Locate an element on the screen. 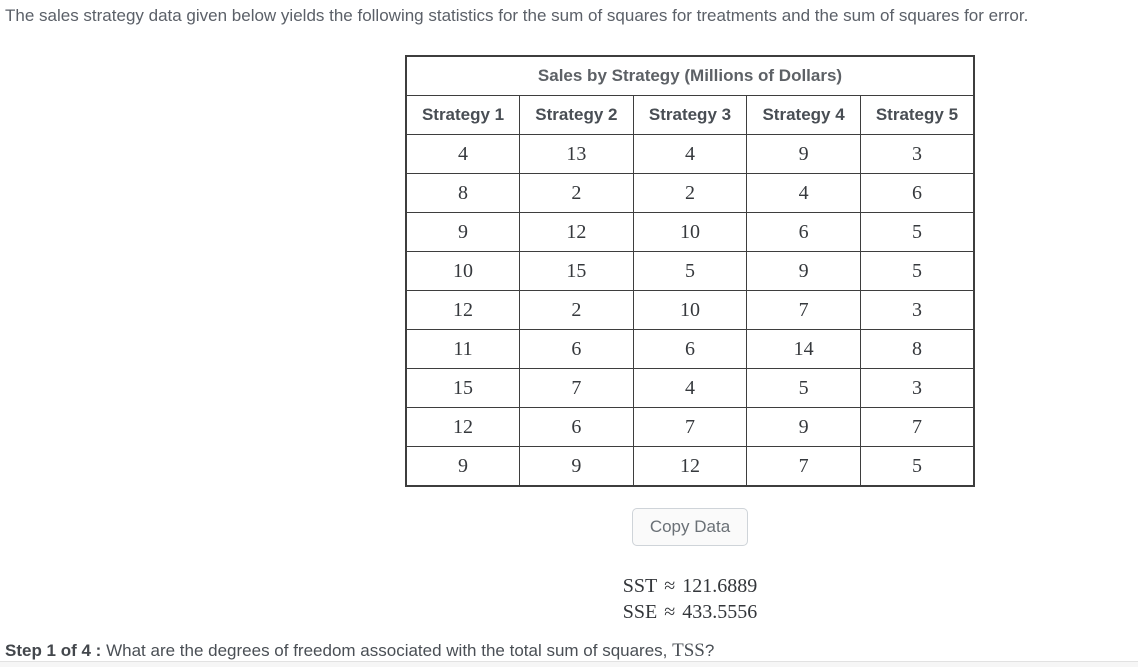  table-row: 15 7 4 5 3 is located at coordinates (690, 388).